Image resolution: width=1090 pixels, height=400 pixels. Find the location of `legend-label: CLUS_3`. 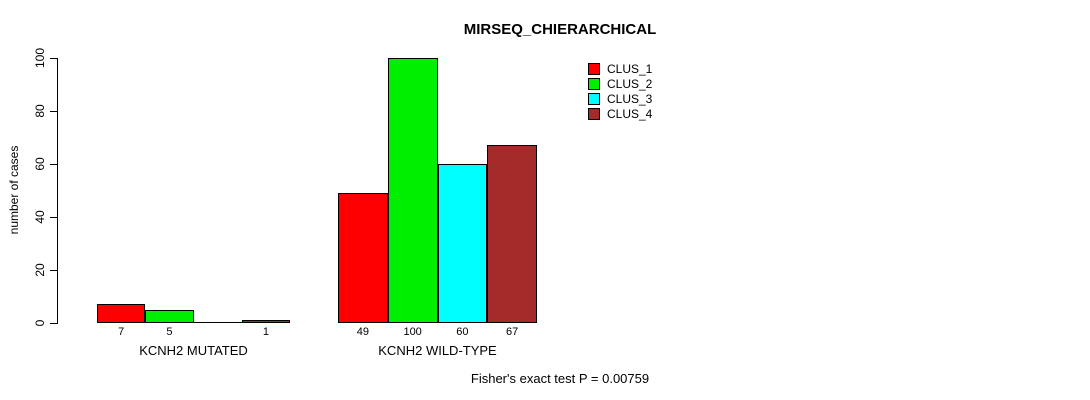

legend-label: CLUS_3 is located at coordinates (630, 98).